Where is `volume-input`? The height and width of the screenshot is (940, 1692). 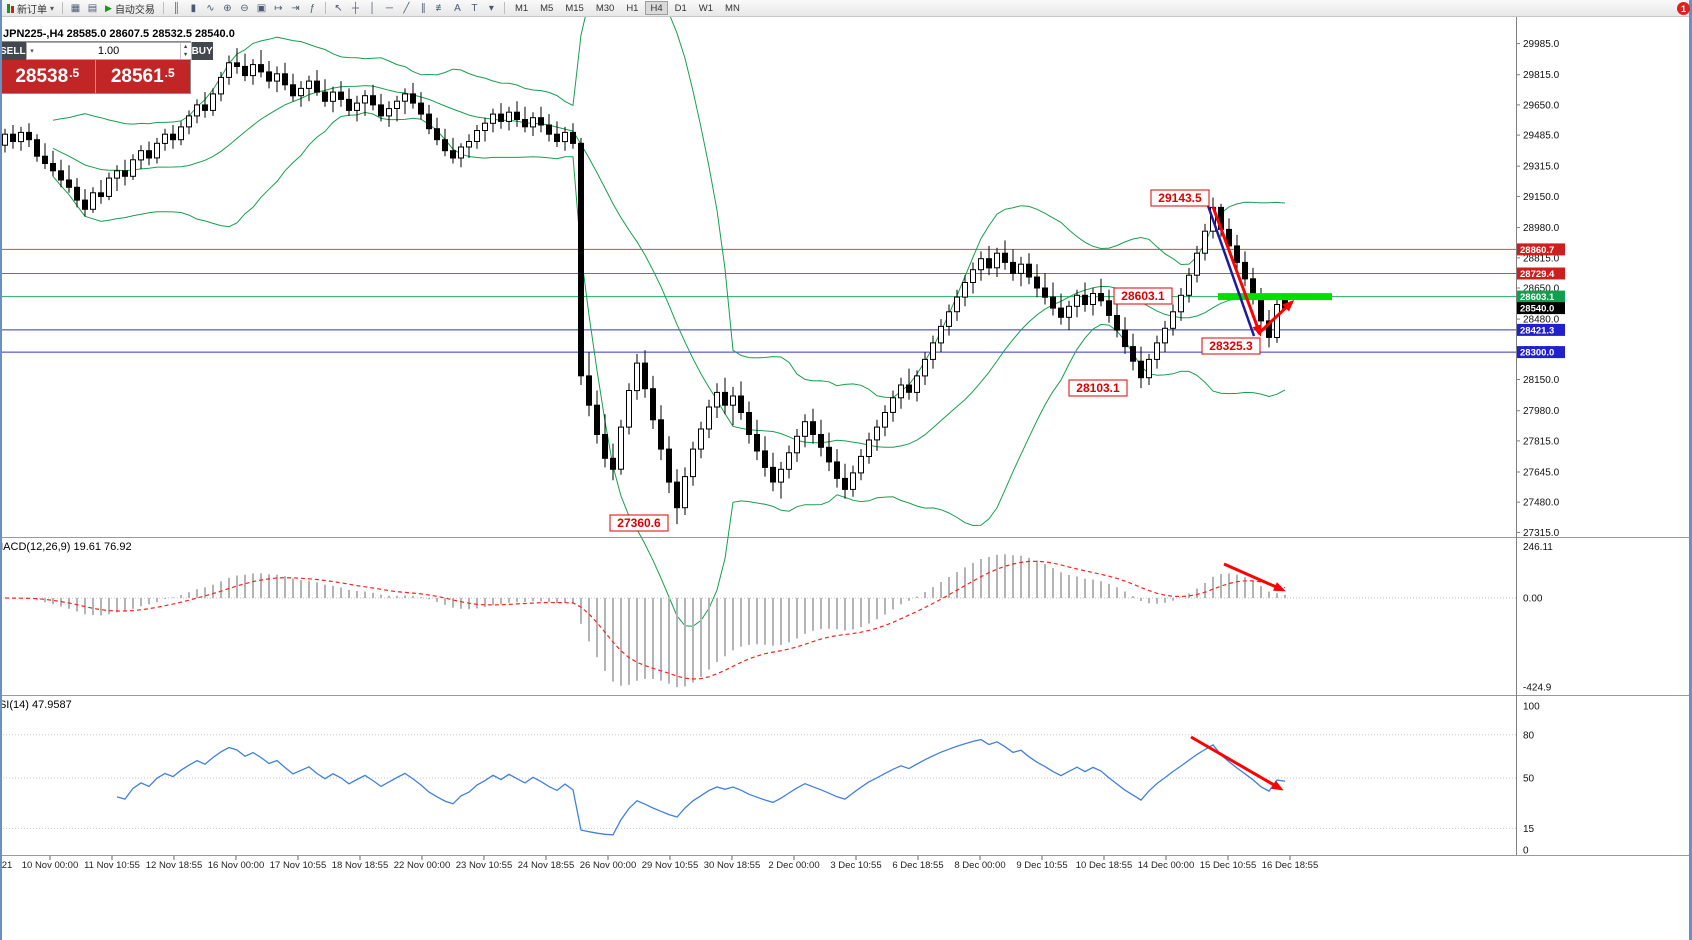 volume-input is located at coordinates (108, 51).